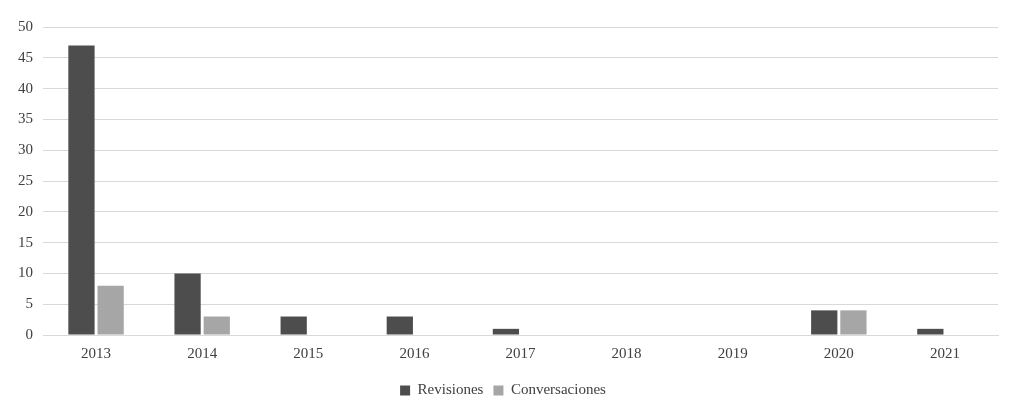 This screenshot has width=1016, height=419. I want to click on x-tick-label: 2016, so click(414, 352).